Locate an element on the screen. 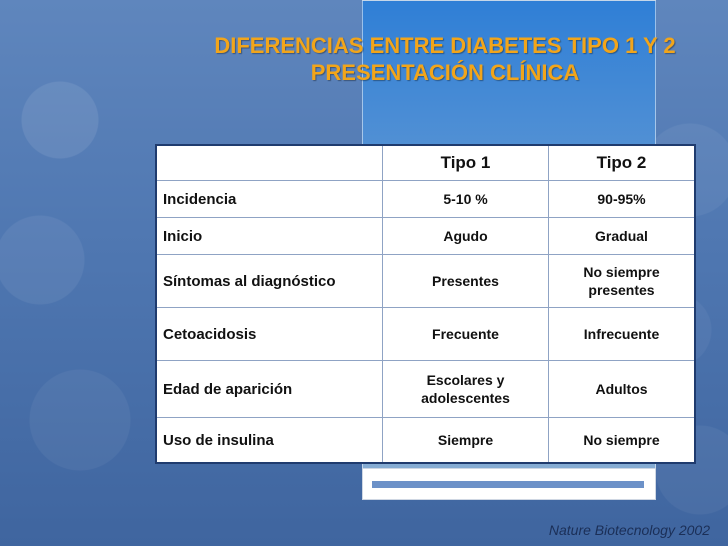 This screenshot has height=546, width=728. cell-tipo2: 90-95% is located at coordinates (622, 199).